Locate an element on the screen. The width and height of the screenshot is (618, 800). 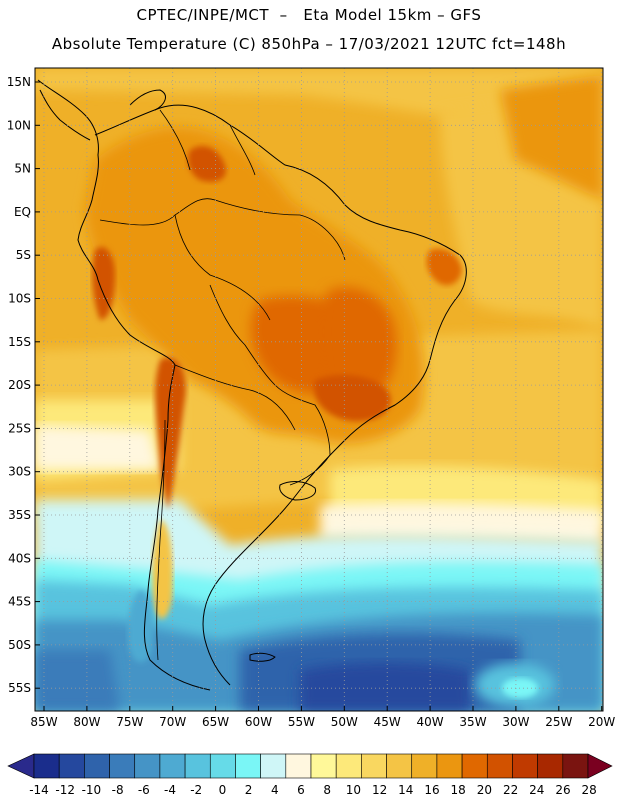
chart-title-line1: CPTEC/INPE/MCT – Eta Model 15km – GFS is located at coordinates (309, 15).